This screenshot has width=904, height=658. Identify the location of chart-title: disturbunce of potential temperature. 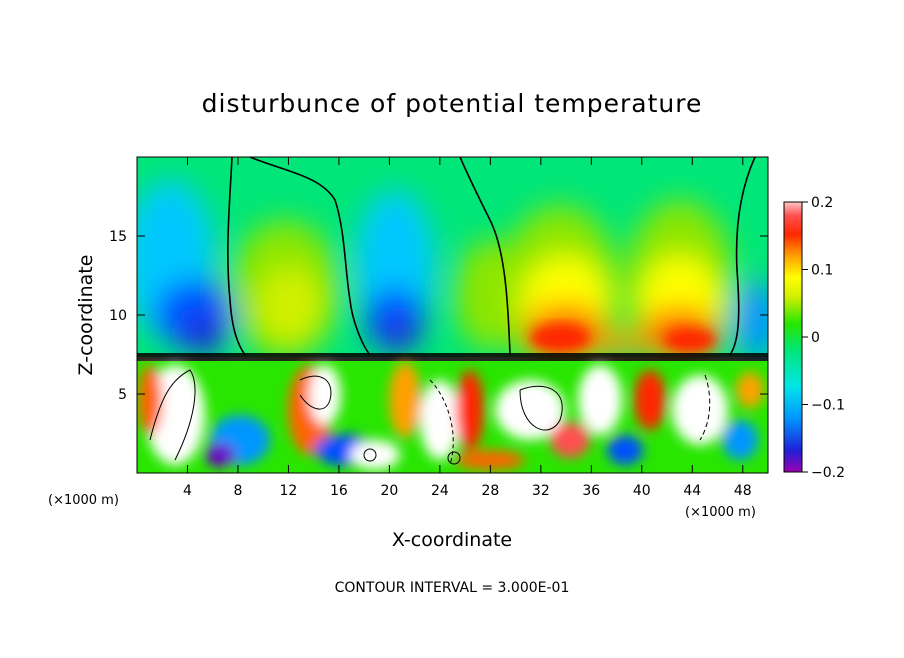
(452, 103).